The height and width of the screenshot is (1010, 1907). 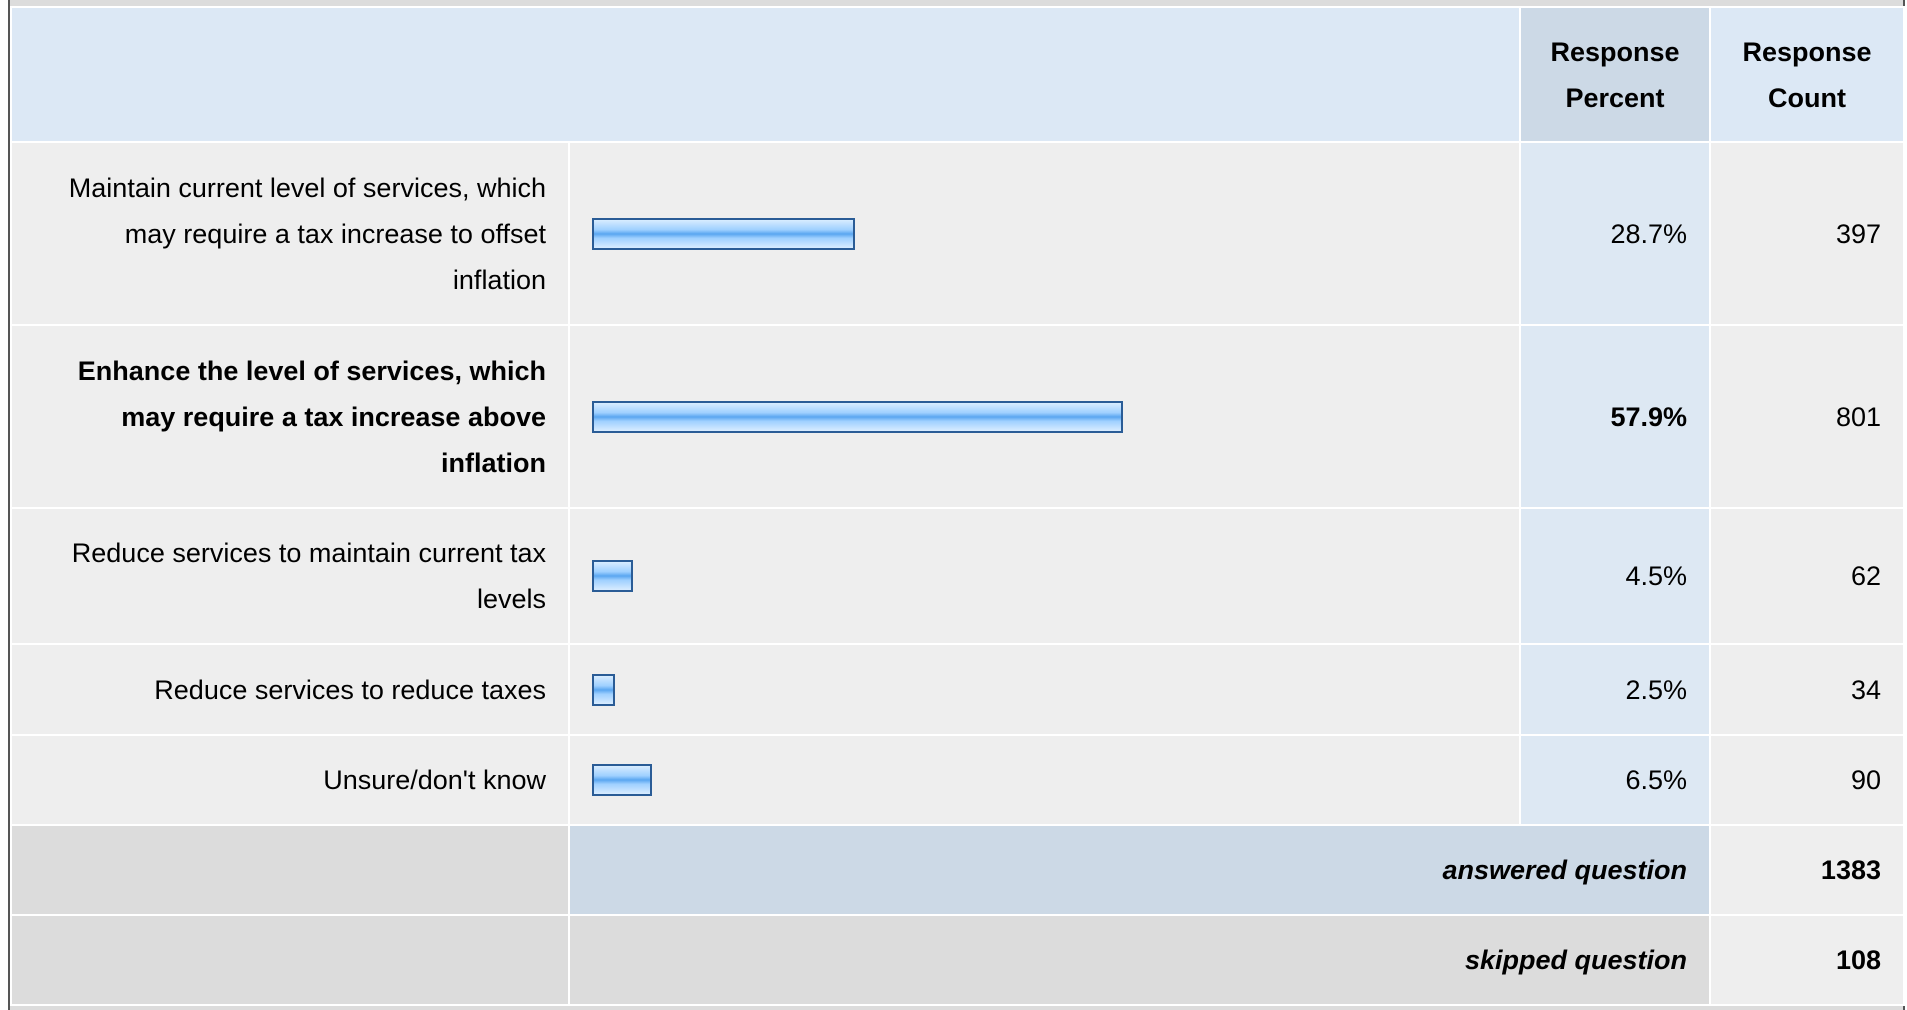 I want to click on response-count: 62, so click(x=1807, y=576).